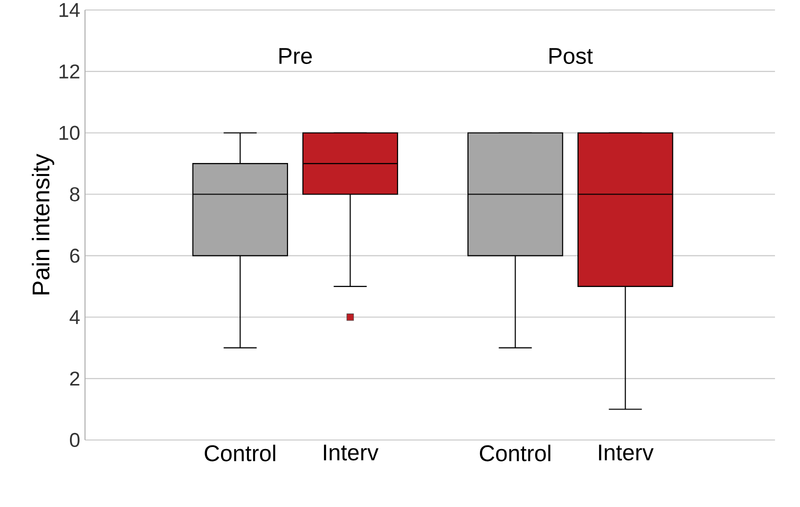  Describe the element at coordinates (70, 133) in the screenshot. I see `y-tick-label: 10` at that location.